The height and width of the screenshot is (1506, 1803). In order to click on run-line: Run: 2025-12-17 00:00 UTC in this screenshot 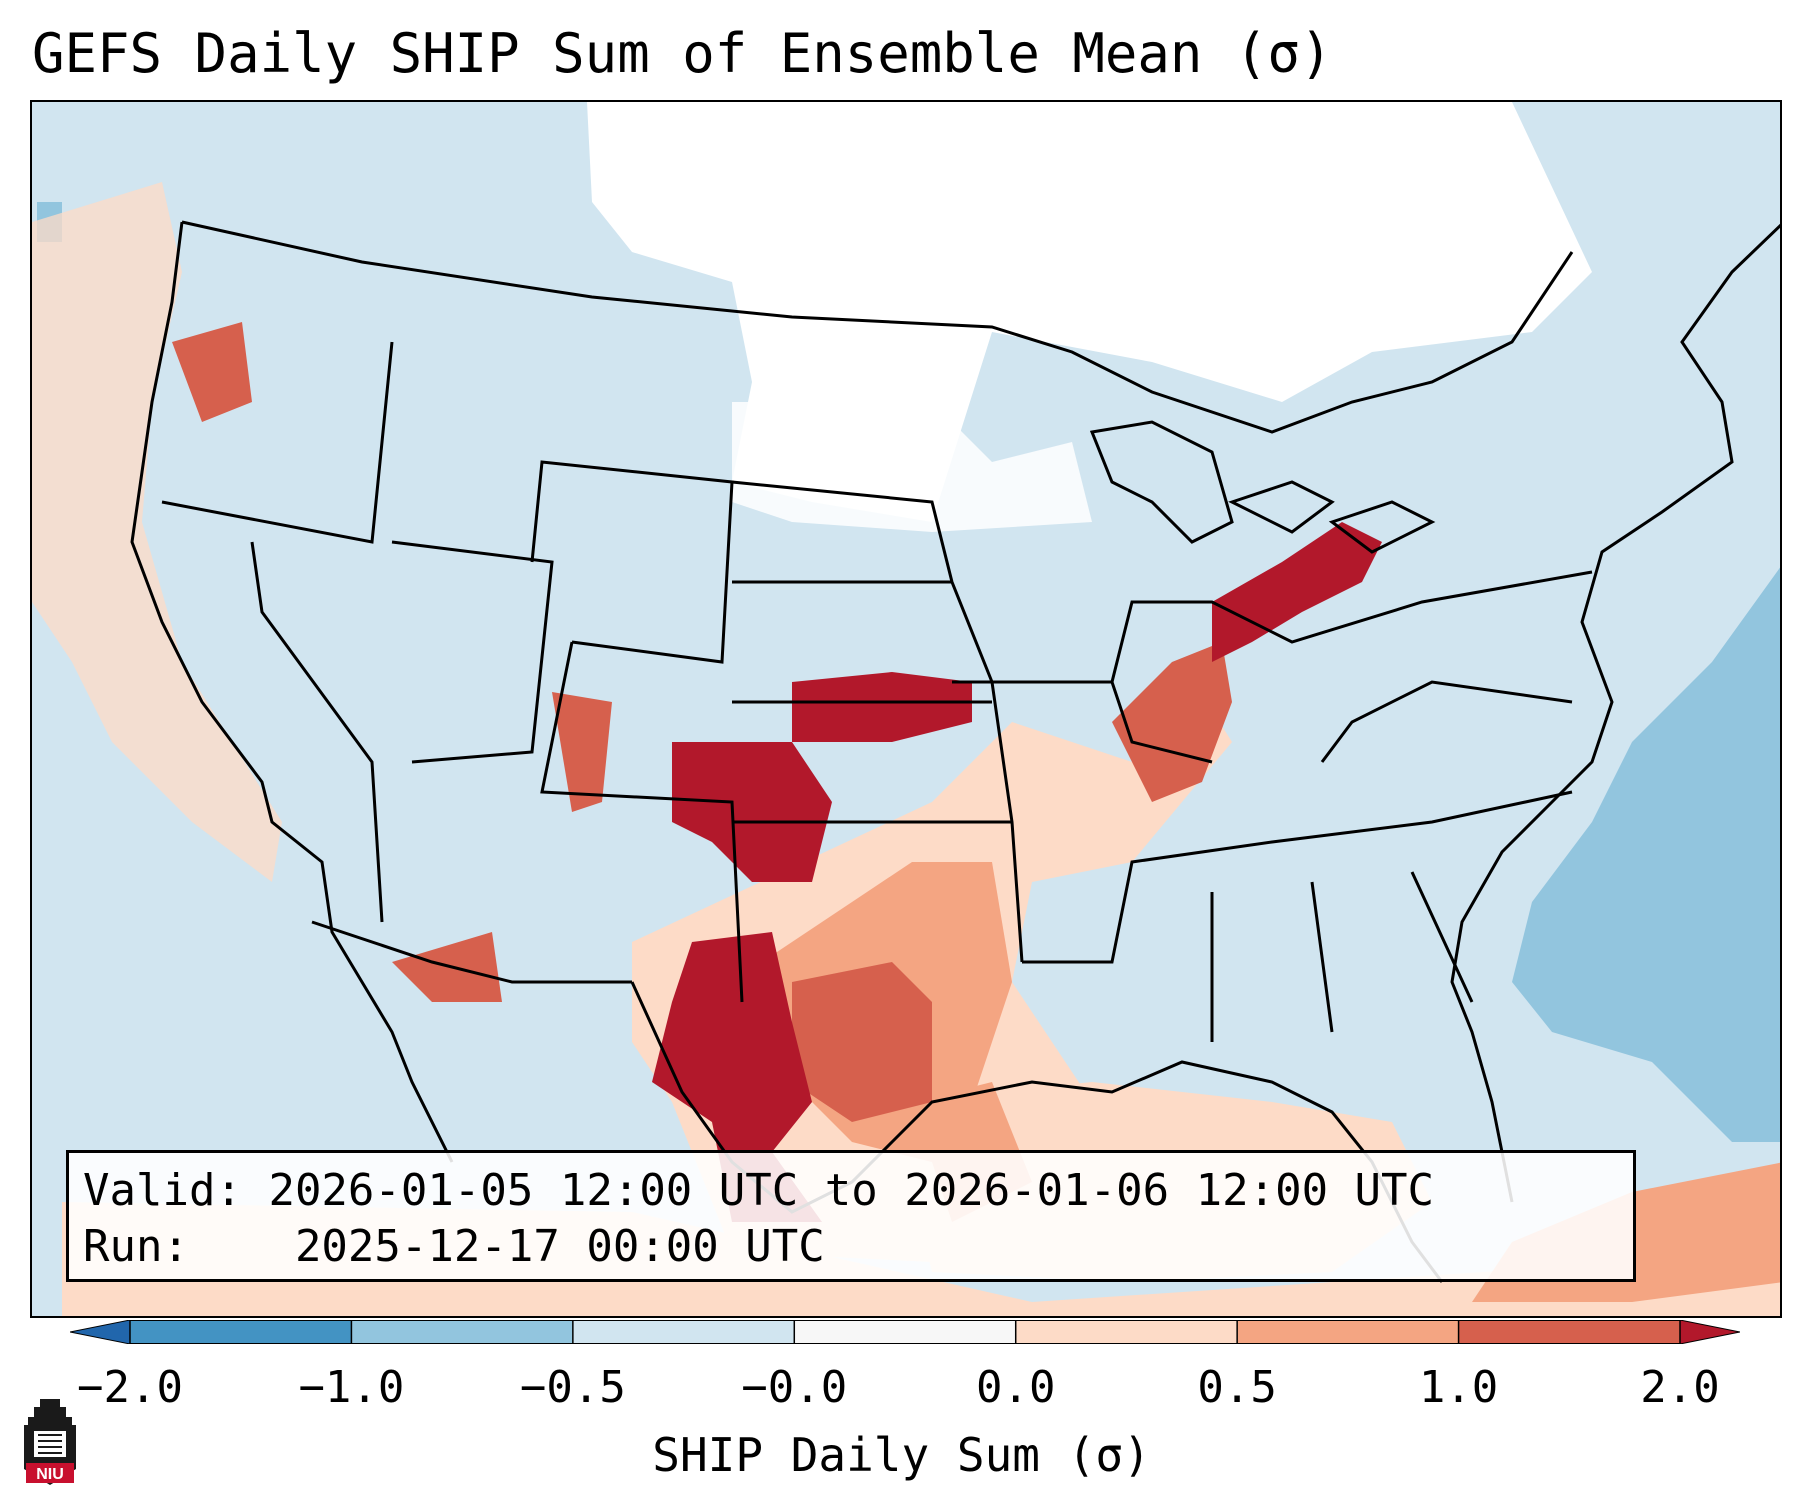, I will do `click(851, 1247)`.